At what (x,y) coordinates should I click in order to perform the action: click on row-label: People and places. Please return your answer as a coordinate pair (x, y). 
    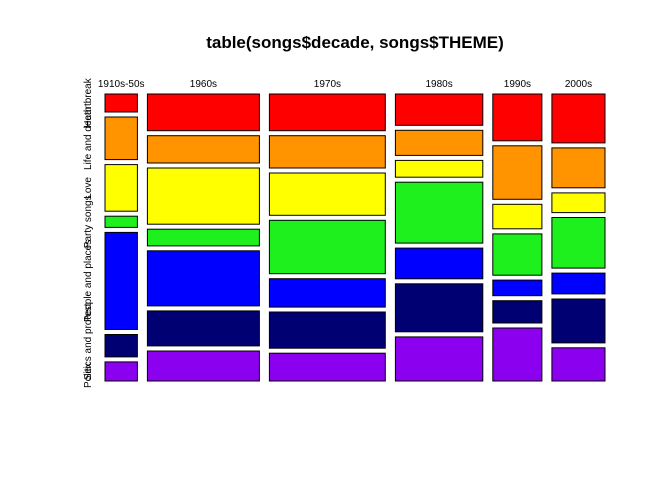
    Looking at the image, I should click on (88, 281).